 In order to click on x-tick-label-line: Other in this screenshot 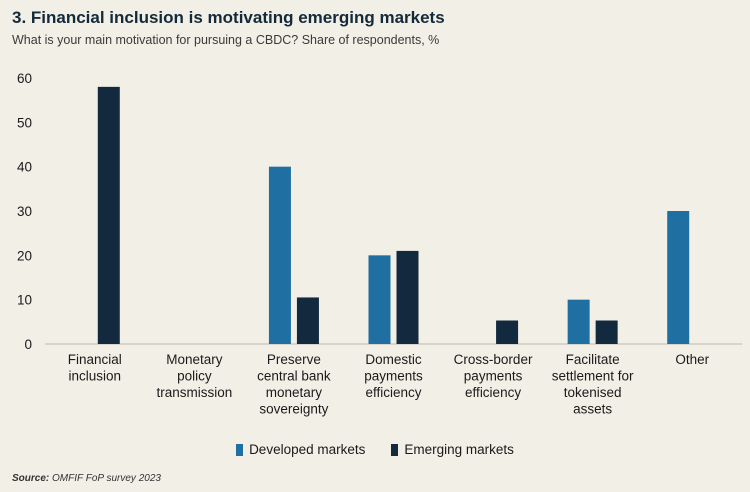, I will do `click(692, 359)`.